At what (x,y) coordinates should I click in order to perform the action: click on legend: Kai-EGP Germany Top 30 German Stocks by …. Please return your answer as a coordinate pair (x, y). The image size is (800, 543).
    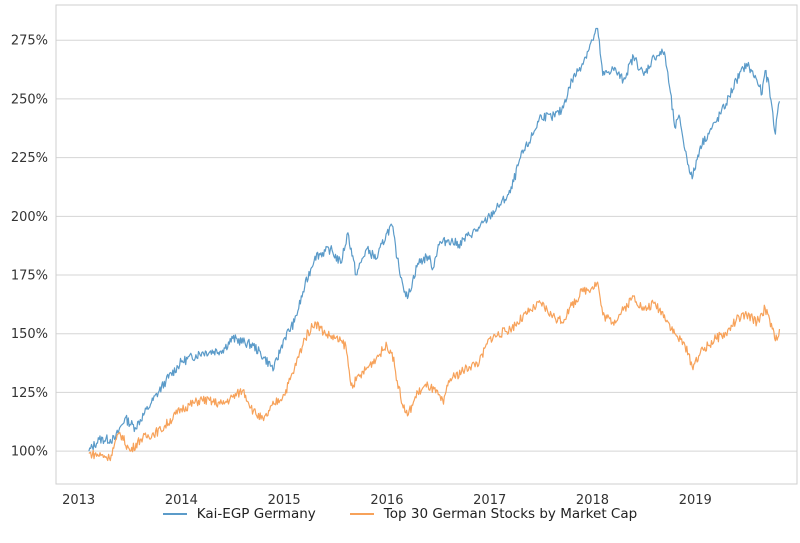
    Looking at the image, I should click on (400, 514).